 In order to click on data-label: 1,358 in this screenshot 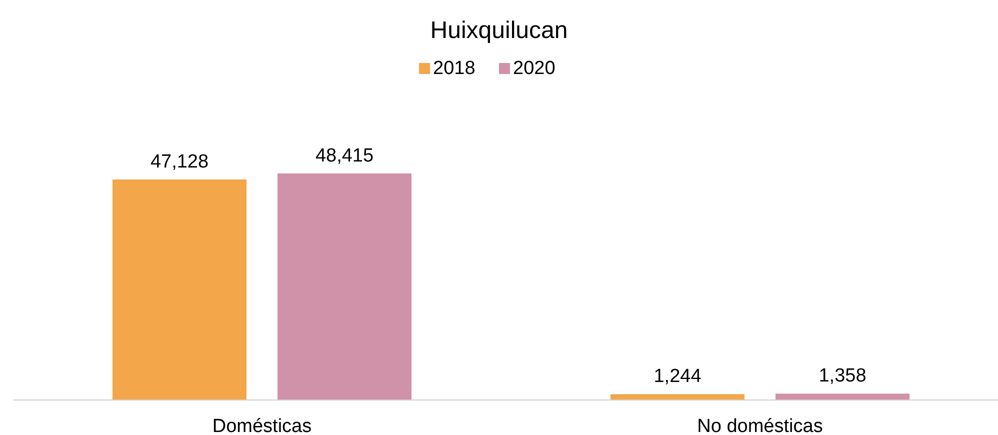, I will do `click(842, 376)`.